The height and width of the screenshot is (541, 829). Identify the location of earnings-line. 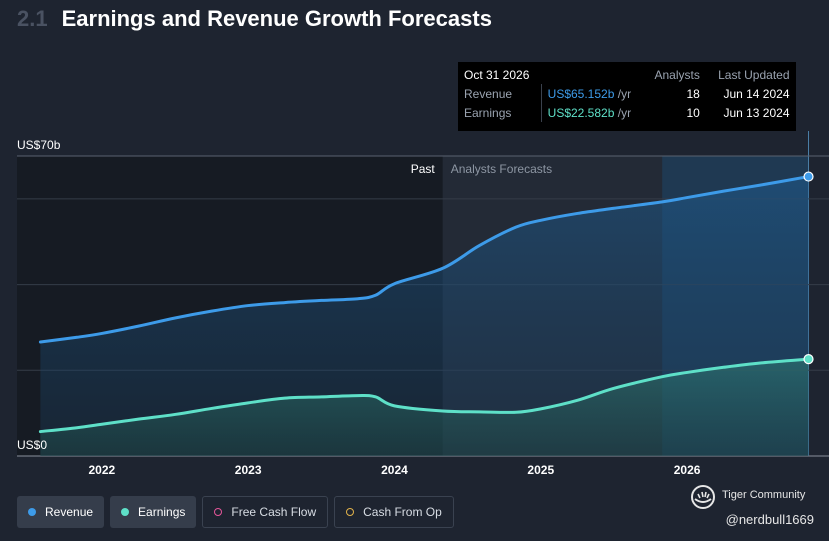
(424, 395).